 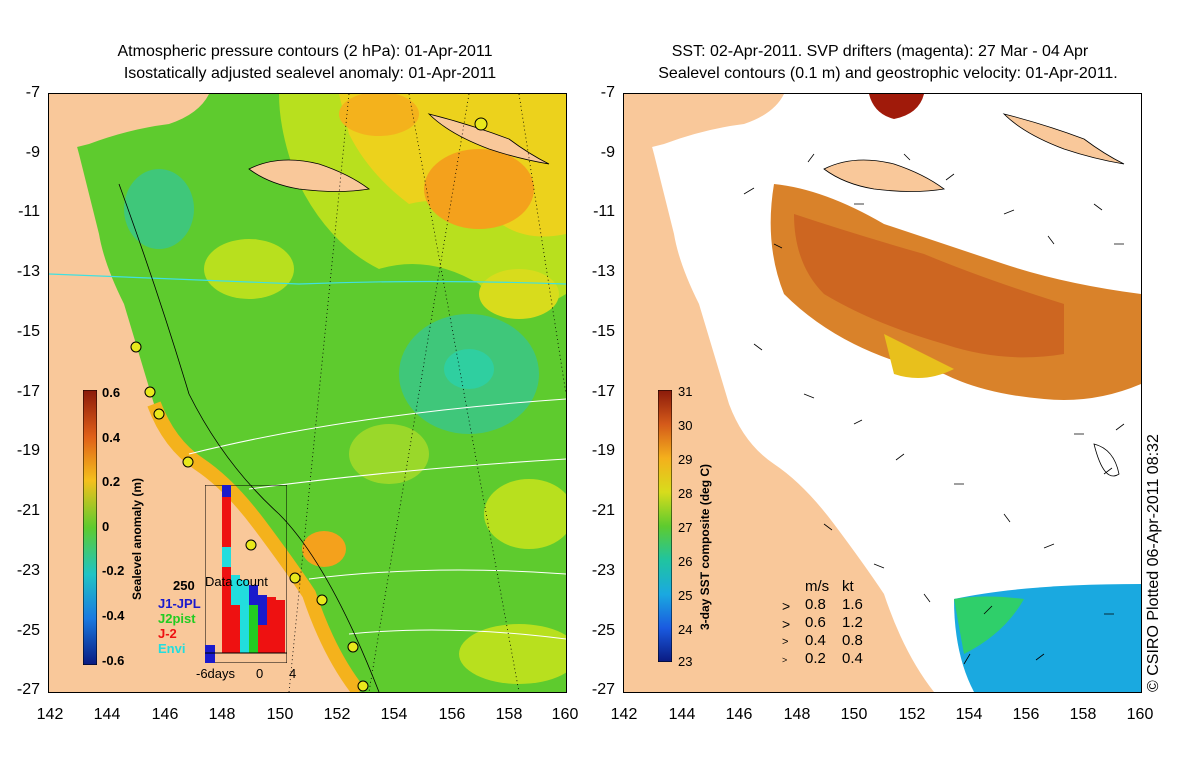 What do you see at coordinates (685, 527) in the screenshot?
I see `right-cb-tick-4: 27` at bounding box center [685, 527].